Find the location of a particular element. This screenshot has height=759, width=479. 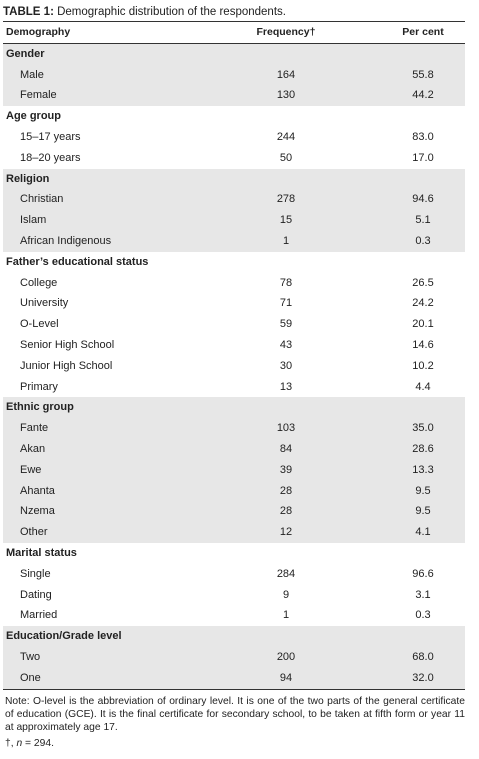

frequency-cell: 200 is located at coordinates (286, 656).